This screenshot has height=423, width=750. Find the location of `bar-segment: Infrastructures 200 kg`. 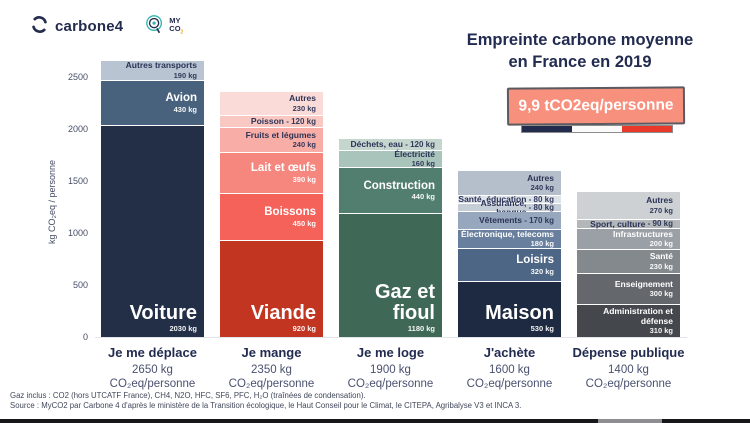

bar-segment: Infrastructures 200 kg is located at coordinates (628, 239).